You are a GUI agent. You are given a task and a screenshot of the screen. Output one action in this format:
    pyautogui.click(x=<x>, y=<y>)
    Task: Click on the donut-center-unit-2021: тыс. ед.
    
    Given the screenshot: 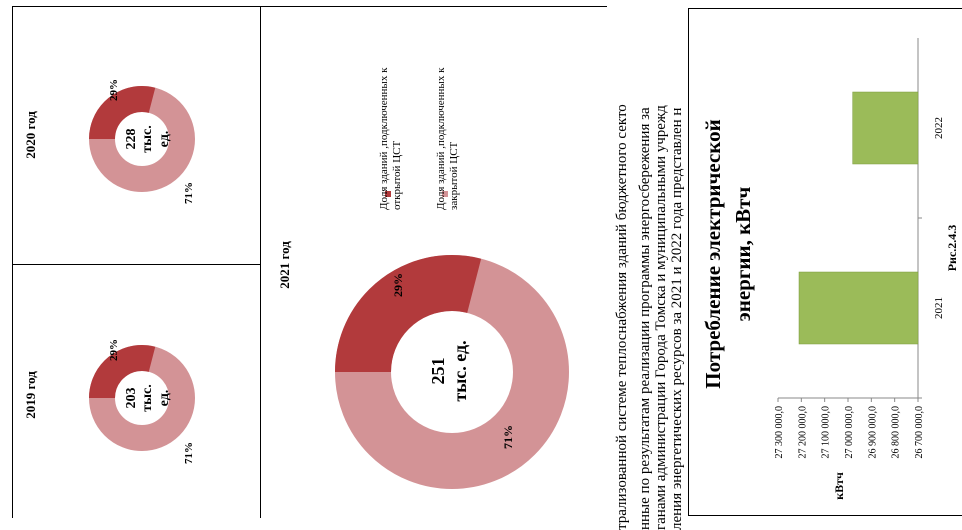 What is the action you would take?
    pyautogui.click(x=460, y=371)
    